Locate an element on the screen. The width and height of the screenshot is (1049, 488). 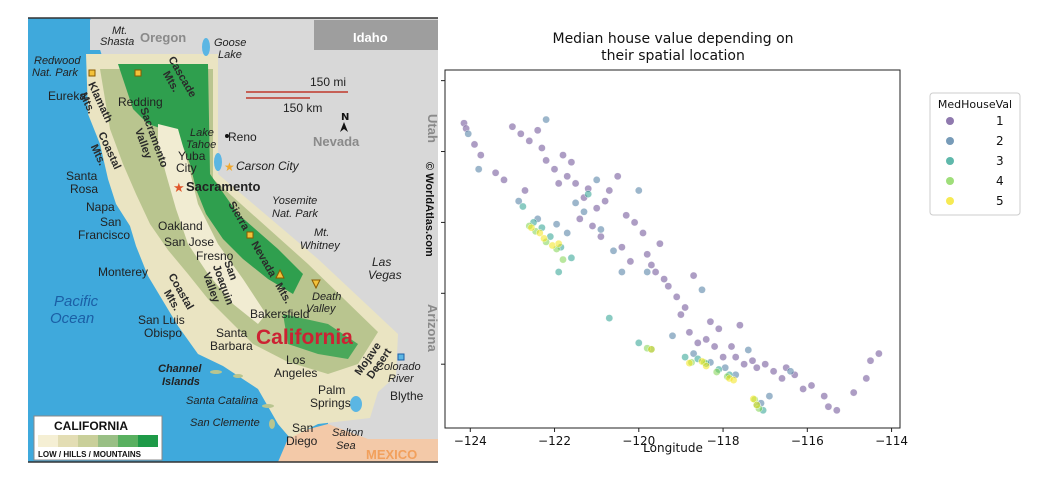
north-arrow-icon: N is located at coordinates (345, 117).